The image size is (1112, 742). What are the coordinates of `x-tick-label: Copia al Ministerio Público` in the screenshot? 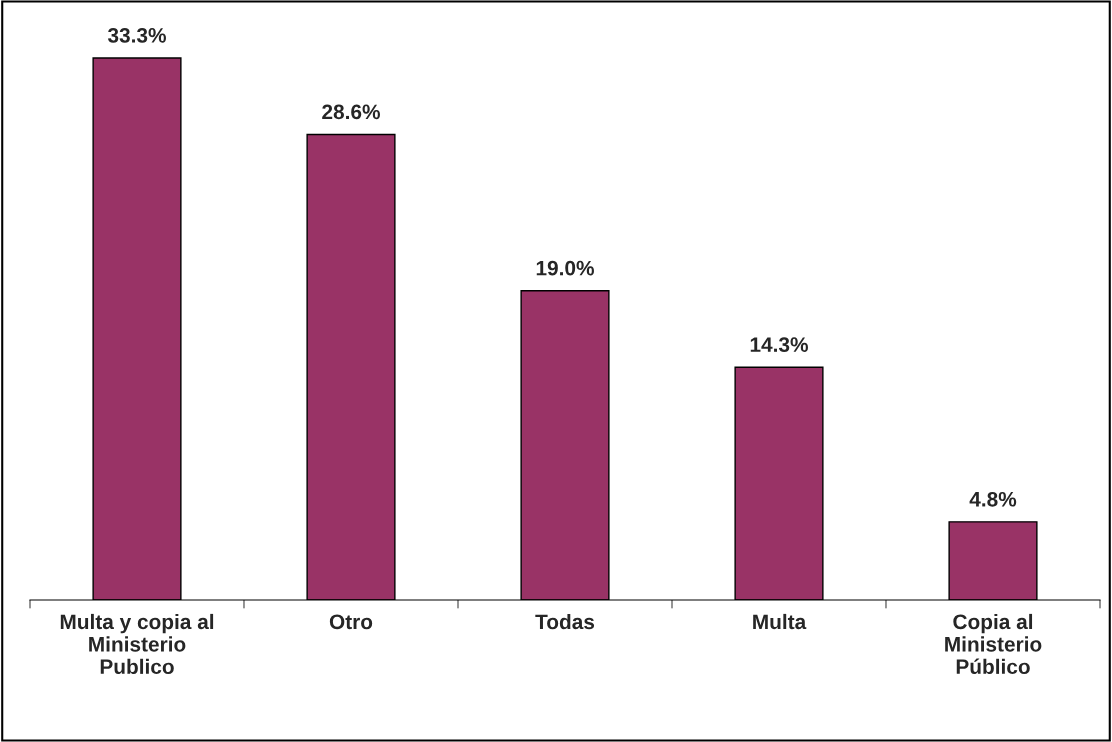 It's located at (993, 644).